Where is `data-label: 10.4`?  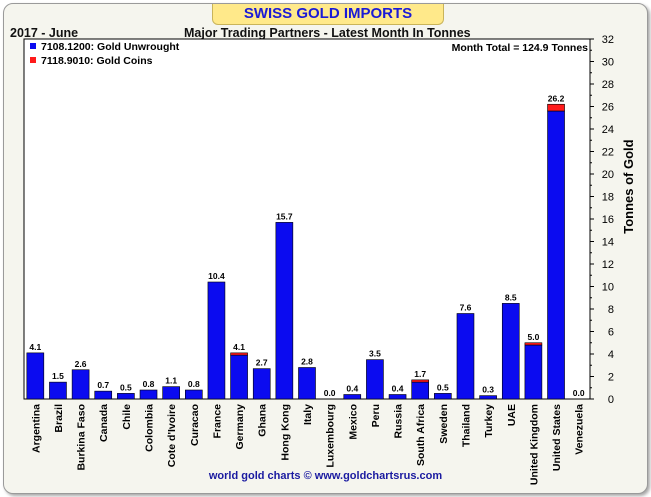
data-label: 10.4 is located at coordinates (216, 276).